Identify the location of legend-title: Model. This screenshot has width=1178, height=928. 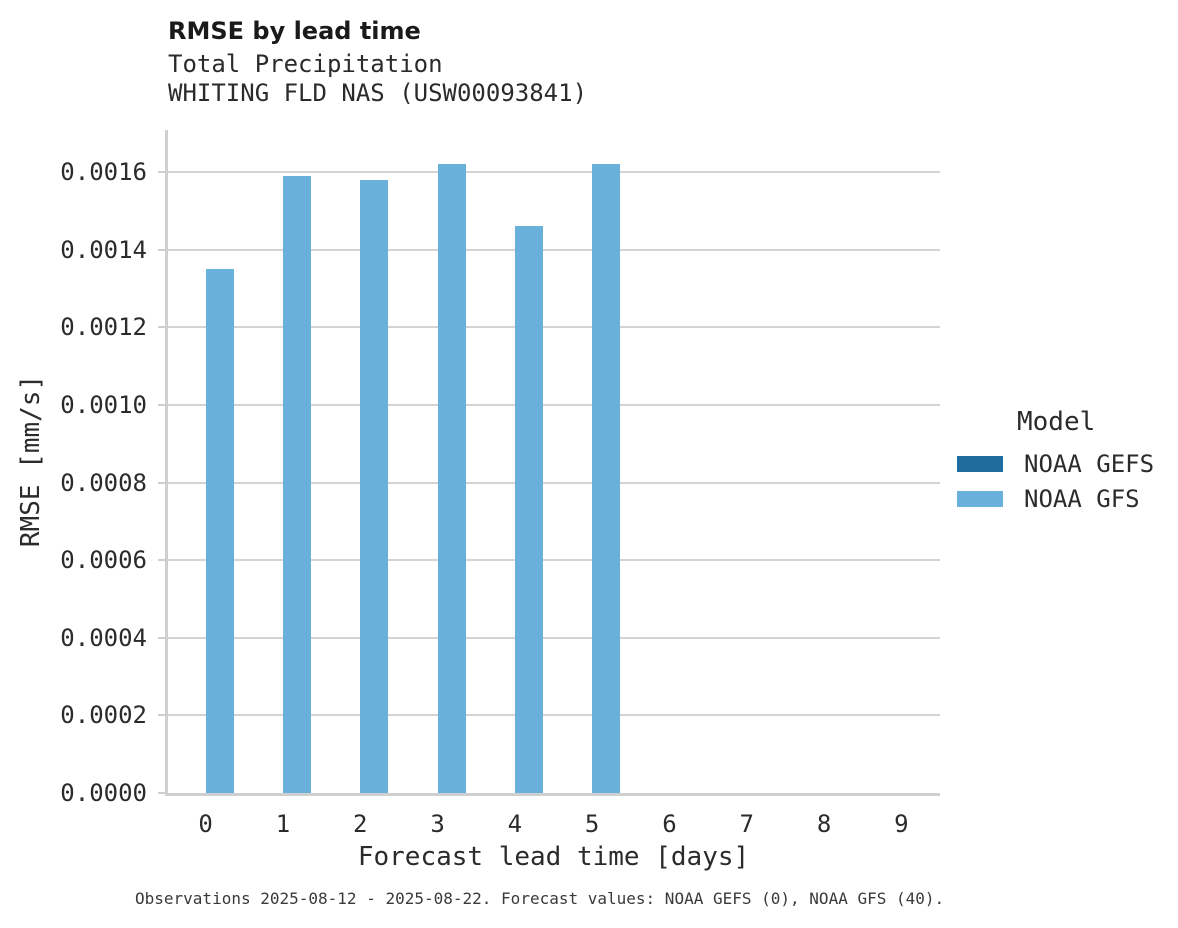
(1056, 422).